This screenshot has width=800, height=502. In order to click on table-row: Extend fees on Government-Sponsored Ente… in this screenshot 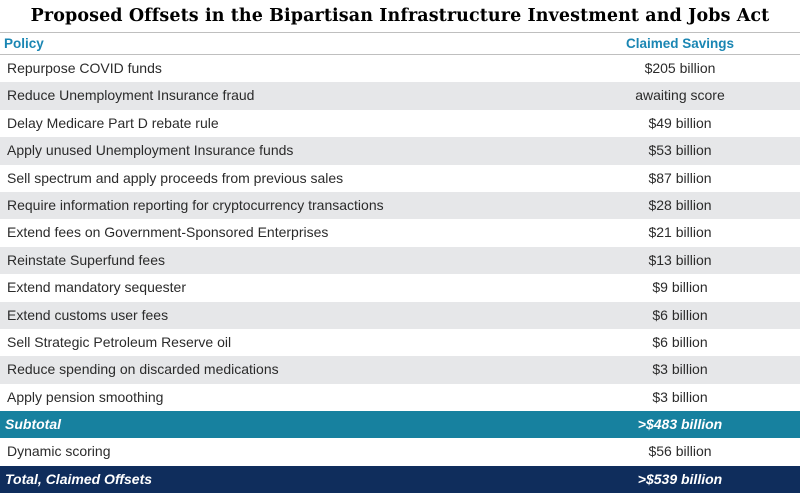, I will do `click(400, 232)`.